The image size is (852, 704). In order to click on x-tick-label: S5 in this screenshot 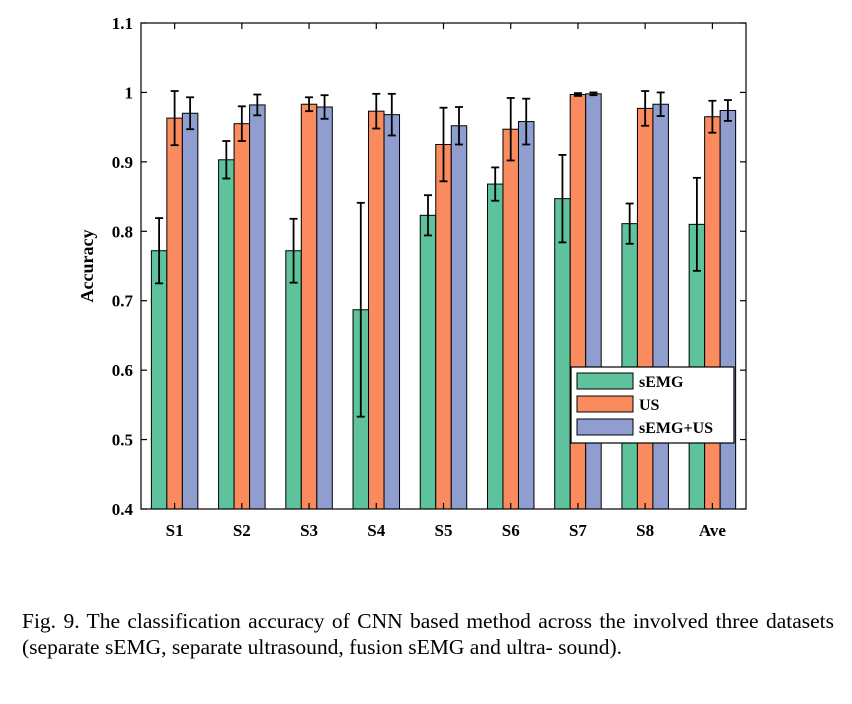, I will do `click(444, 530)`.